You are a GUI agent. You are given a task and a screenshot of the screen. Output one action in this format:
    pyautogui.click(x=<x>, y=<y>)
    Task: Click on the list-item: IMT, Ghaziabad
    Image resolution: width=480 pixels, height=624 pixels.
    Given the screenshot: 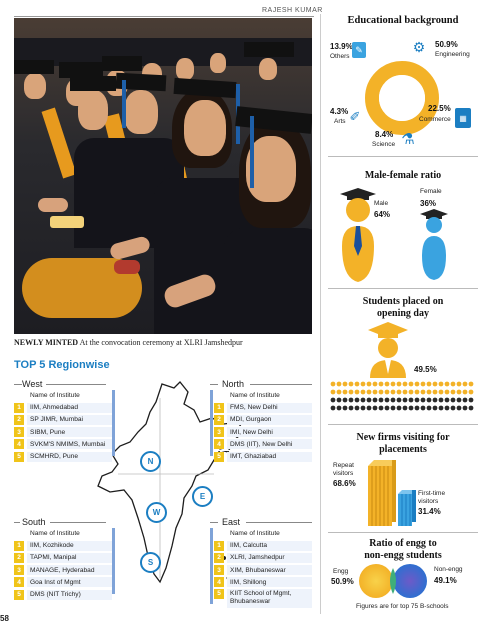 What is the action you would take?
    pyautogui.click(x=269, y=456)
    